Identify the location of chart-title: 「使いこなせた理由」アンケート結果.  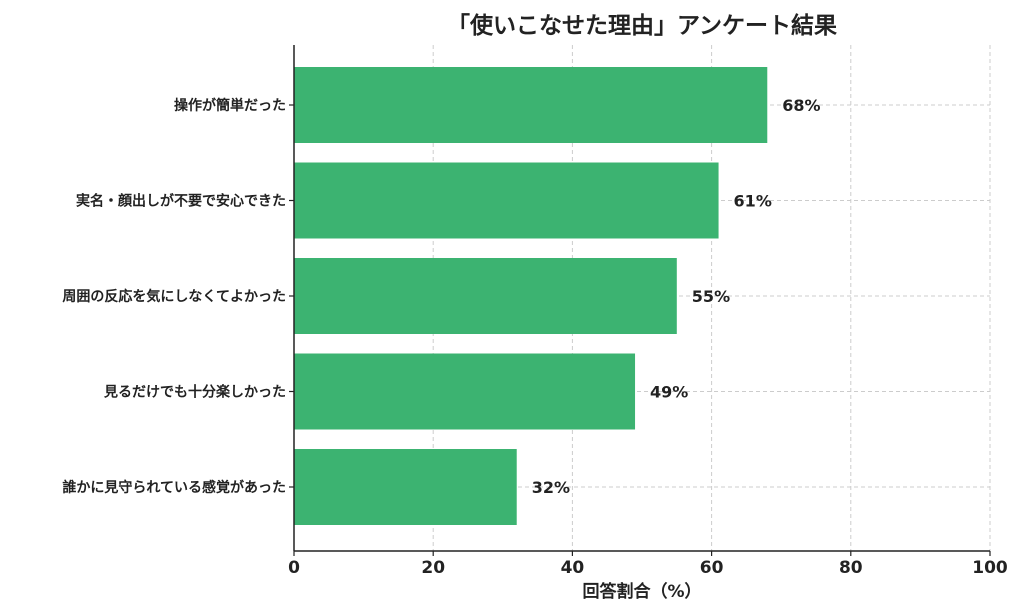
(642, 25).